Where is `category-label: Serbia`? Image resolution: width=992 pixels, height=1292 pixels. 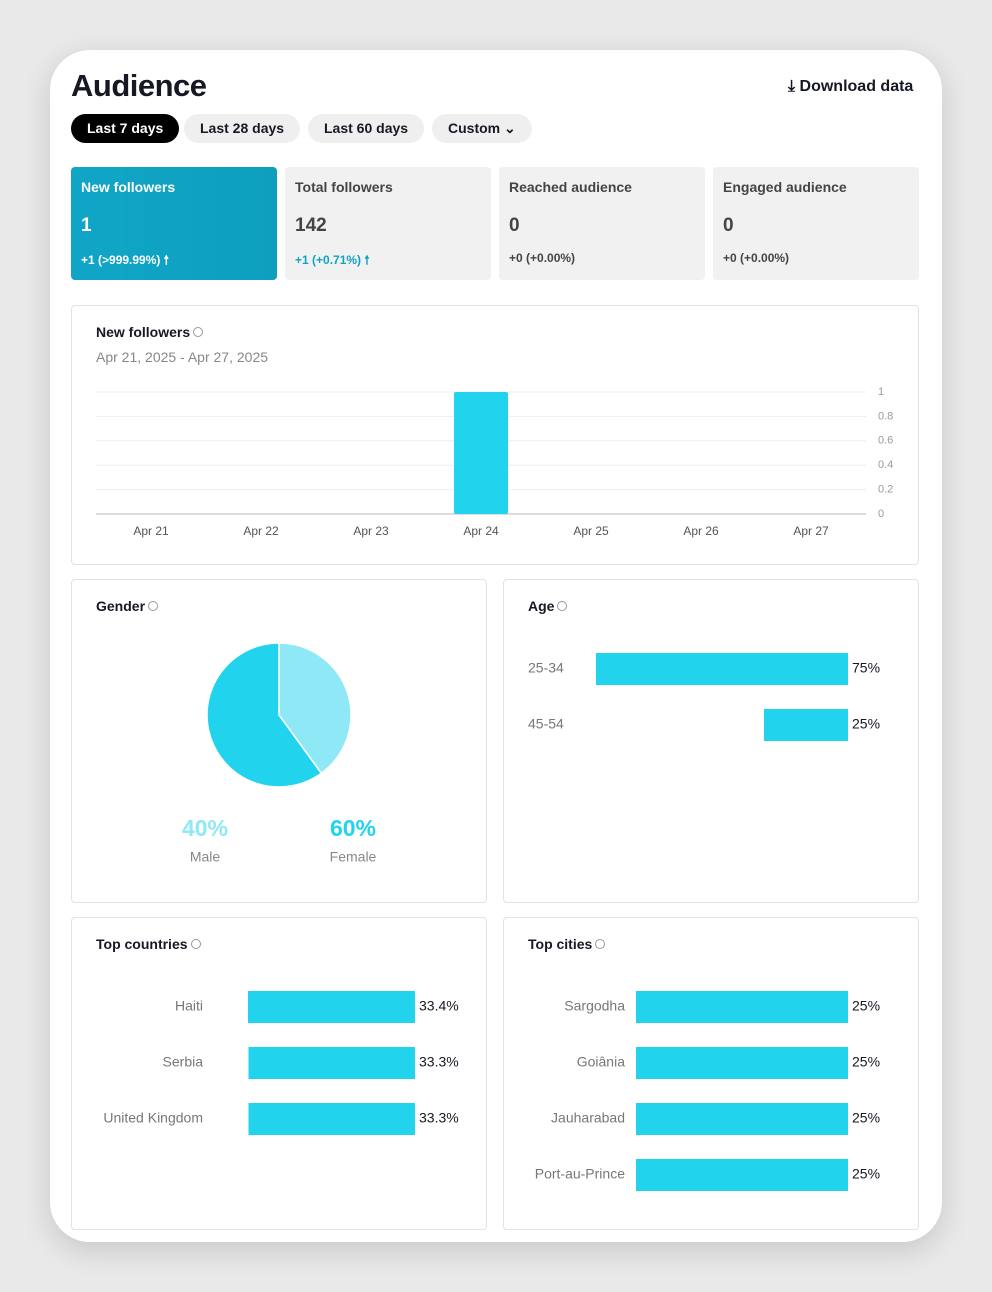 category-label: Serbia is located at coordinates (183, 1062).